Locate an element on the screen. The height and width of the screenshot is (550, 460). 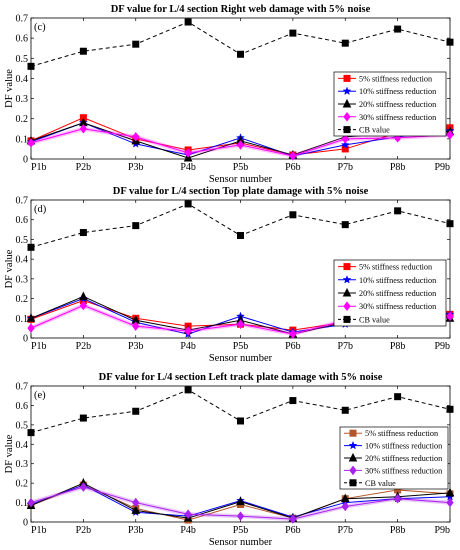
x-tick-label: P2b is located at coordinates (84, 167).